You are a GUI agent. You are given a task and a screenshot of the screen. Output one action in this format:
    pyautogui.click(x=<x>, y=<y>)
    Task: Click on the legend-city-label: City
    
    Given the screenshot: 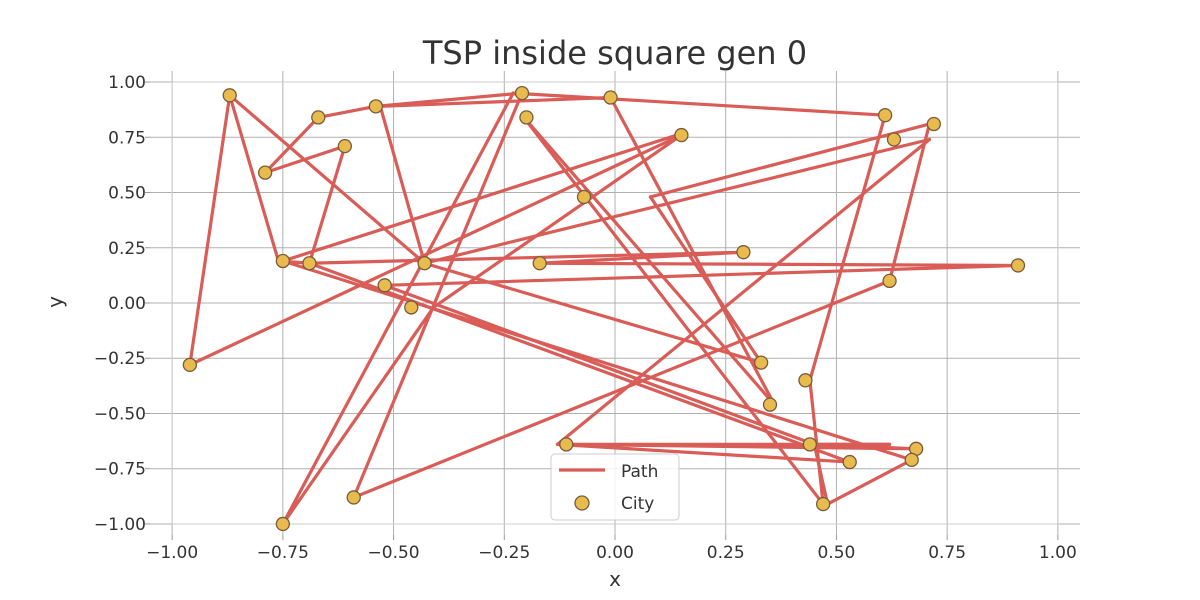 What is the action you would take?
    pyautogui.click(x=637, y=504)
    